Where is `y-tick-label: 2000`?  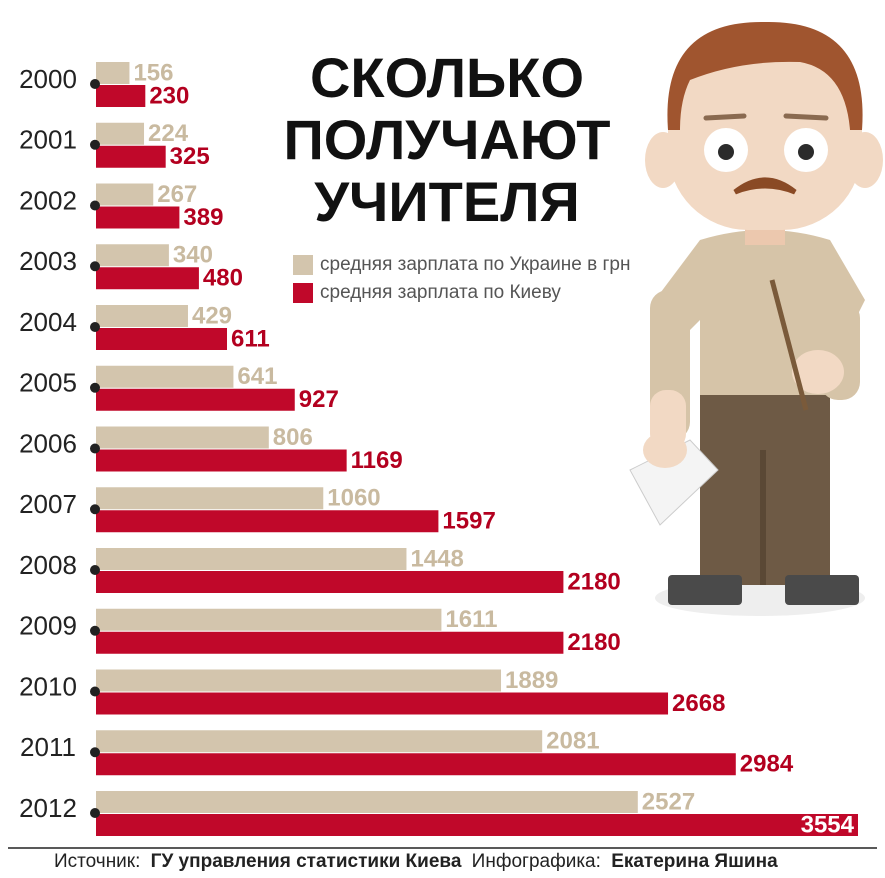
y-tick-label: 2000 is located at coordinates (48, 79).